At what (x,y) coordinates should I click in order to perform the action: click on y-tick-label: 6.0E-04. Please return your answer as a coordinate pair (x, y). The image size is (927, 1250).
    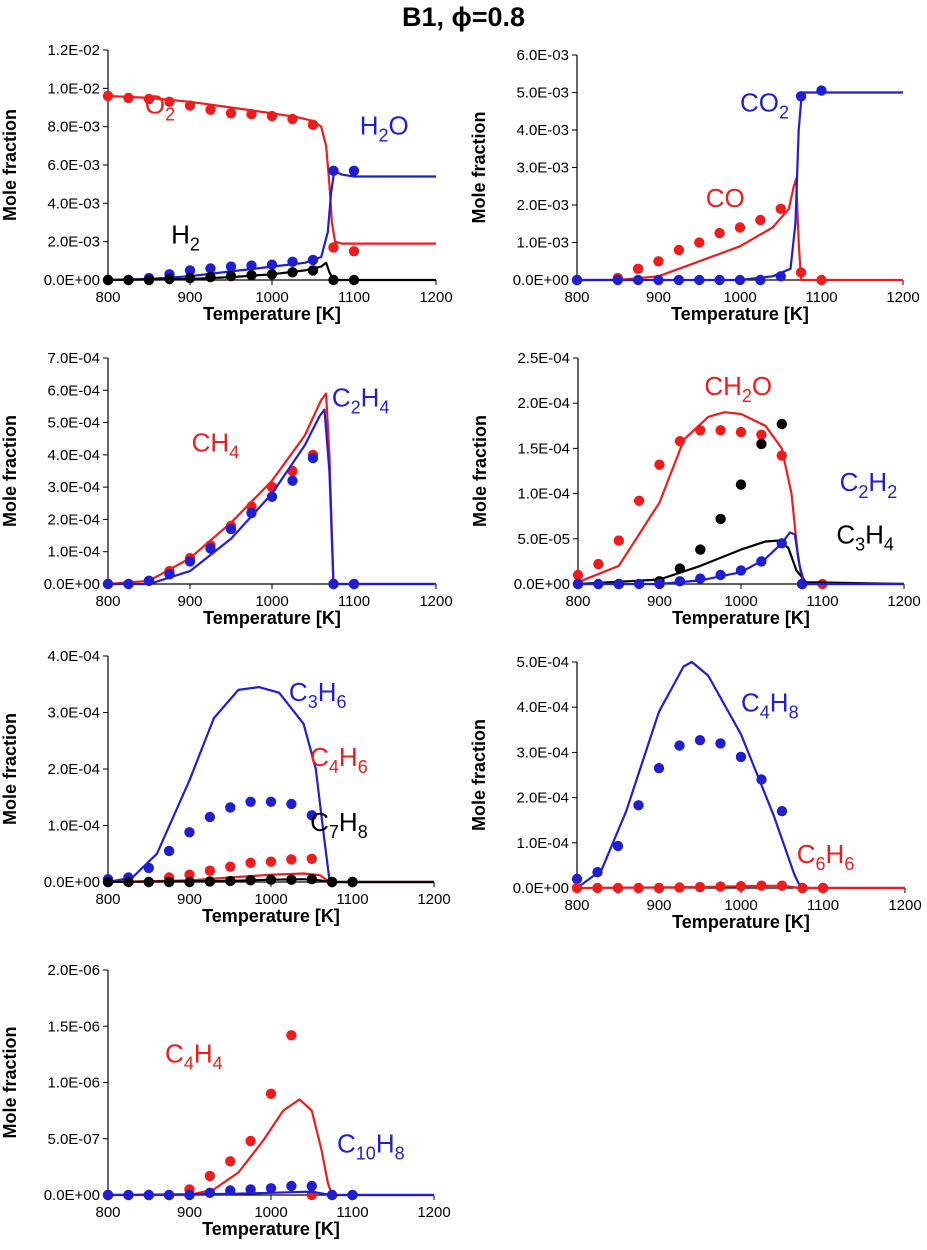
    Looking at the image, I should click on (73, 390).